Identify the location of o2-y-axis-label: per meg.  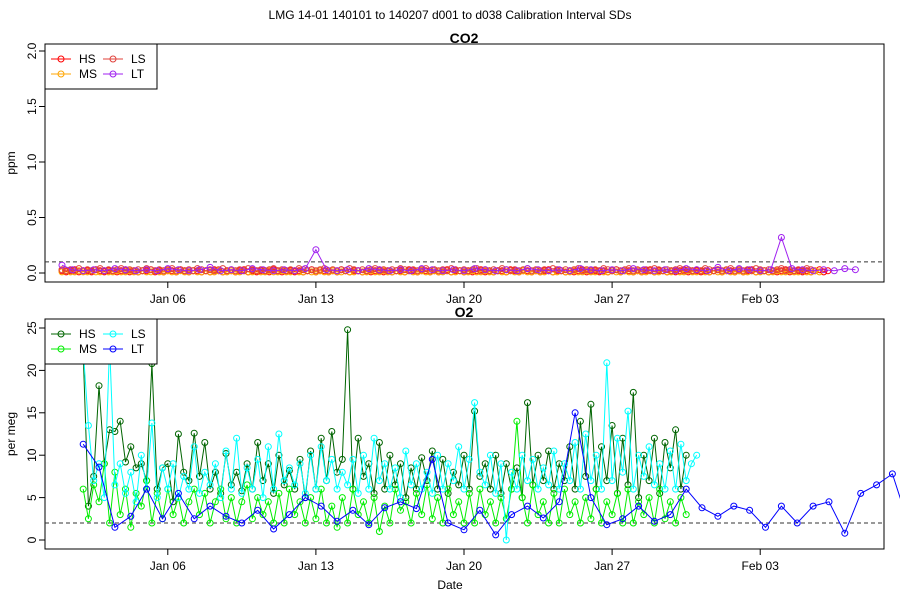
(11, 434).